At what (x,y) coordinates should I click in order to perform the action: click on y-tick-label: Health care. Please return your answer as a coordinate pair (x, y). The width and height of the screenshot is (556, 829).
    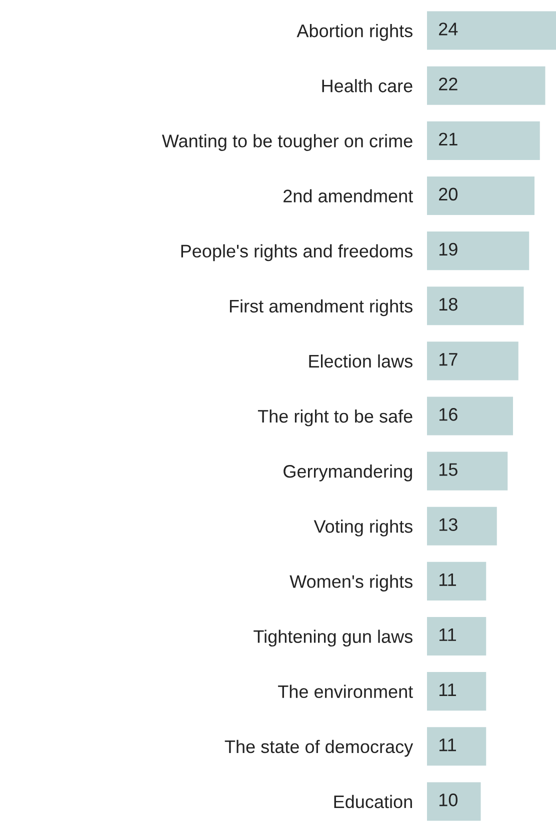
    Looking at the image, I should click on (367, 85).